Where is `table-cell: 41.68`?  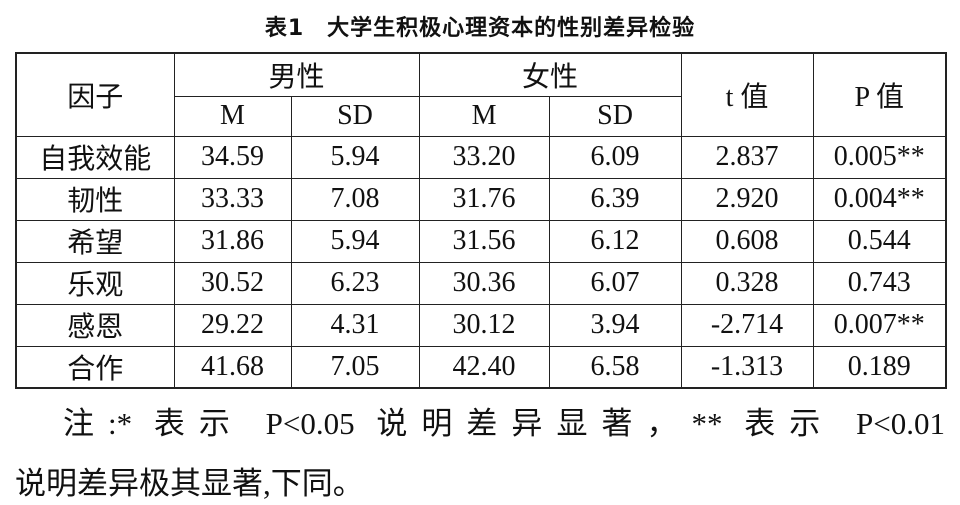
table-cell: 41.68 is located at coordinates (232, 367).